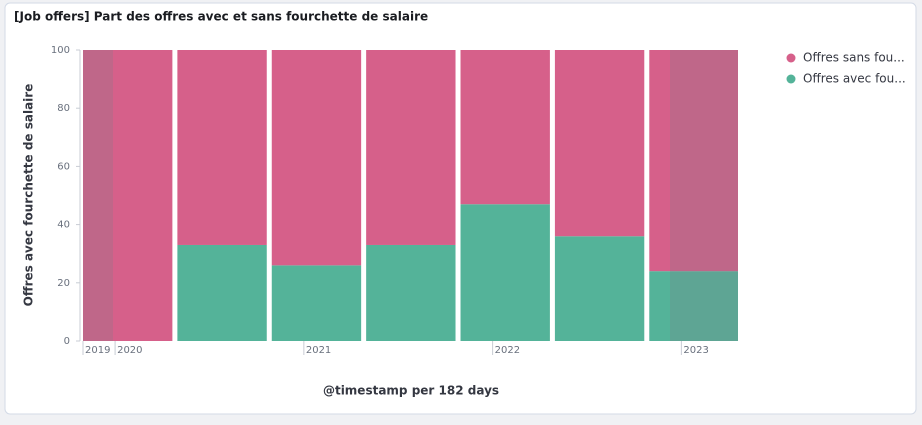 The height and width of the screenshot is (425, 922). Describe the element at coordinates (97, 350) in the screenshot. I see `x-tick-label: 2019` at that location.